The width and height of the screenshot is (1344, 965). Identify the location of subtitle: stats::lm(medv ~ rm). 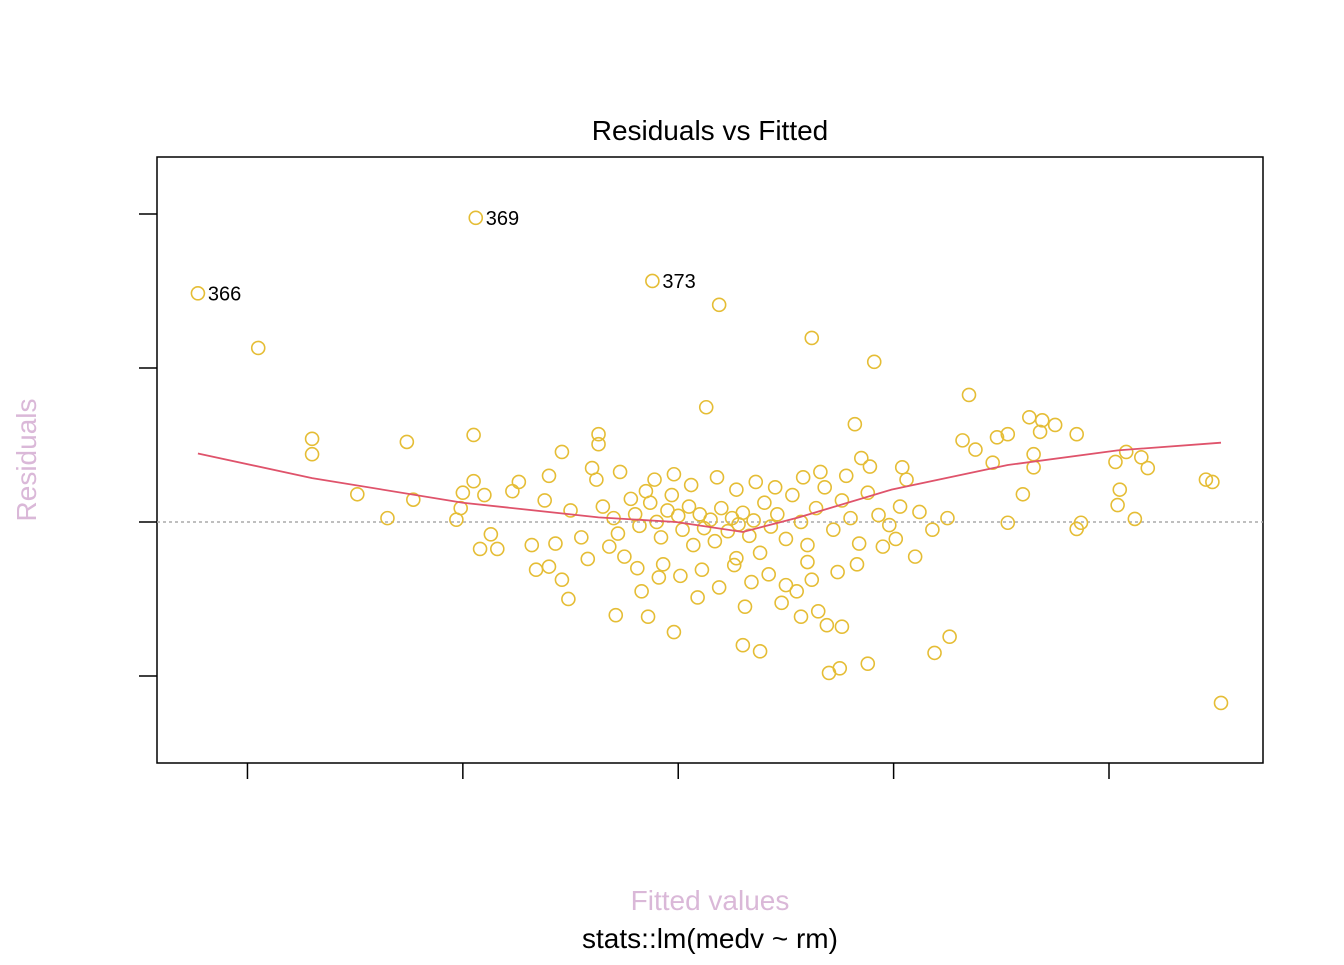
(710, 938).